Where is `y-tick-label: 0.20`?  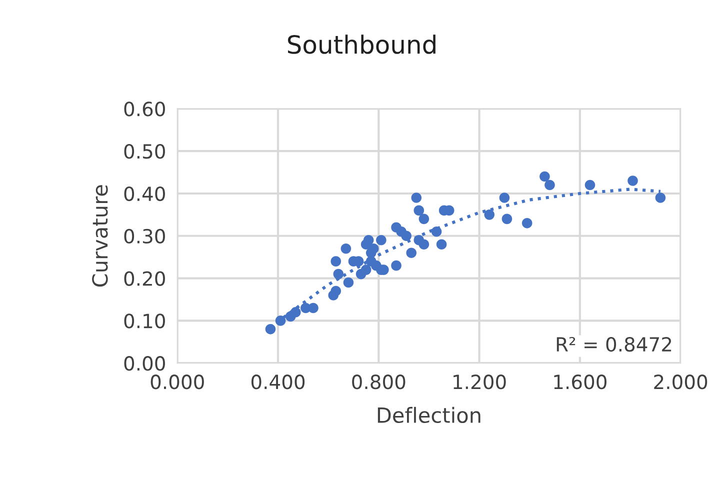 y-tick-label: 0.20 is located at coordinates (144, 278).